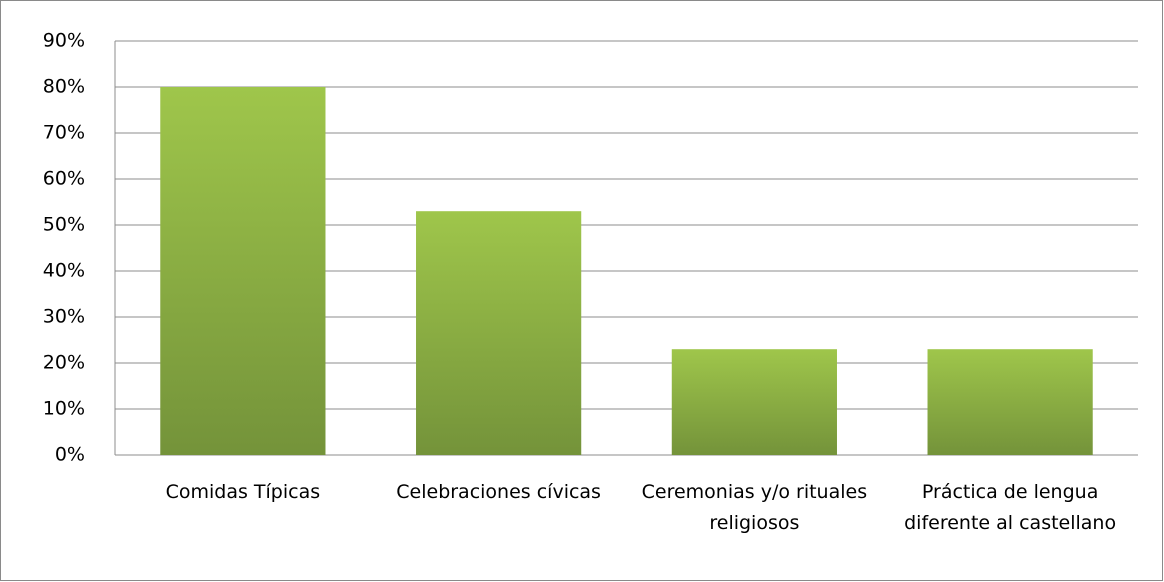  What do you see at coordinates (64, 41) in the screenshot?
I see `y-tick-label: 90%` at bounding box center [64, 41].